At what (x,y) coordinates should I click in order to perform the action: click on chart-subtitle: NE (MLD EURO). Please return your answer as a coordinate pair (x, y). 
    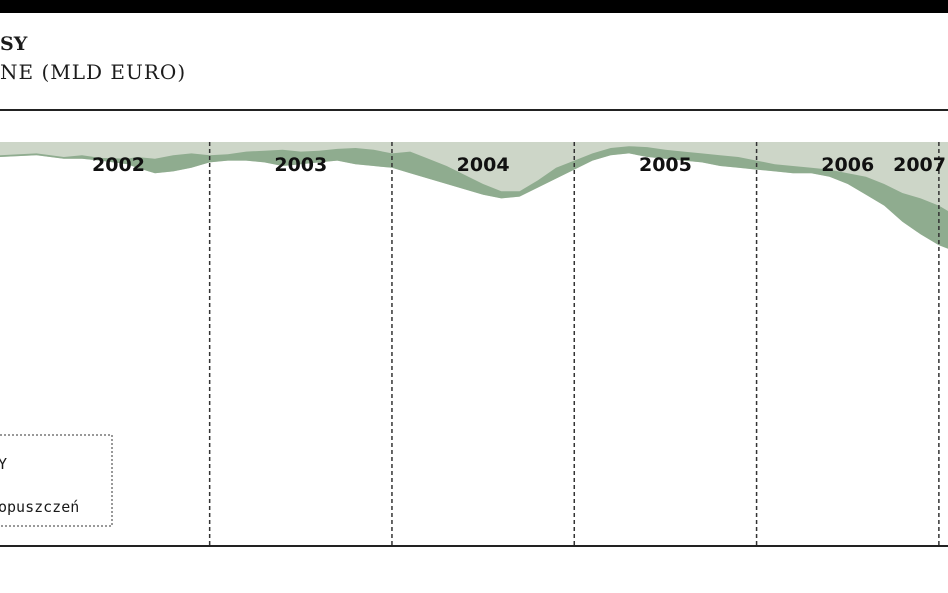
    Looking at the image, I should click on (93, 72).